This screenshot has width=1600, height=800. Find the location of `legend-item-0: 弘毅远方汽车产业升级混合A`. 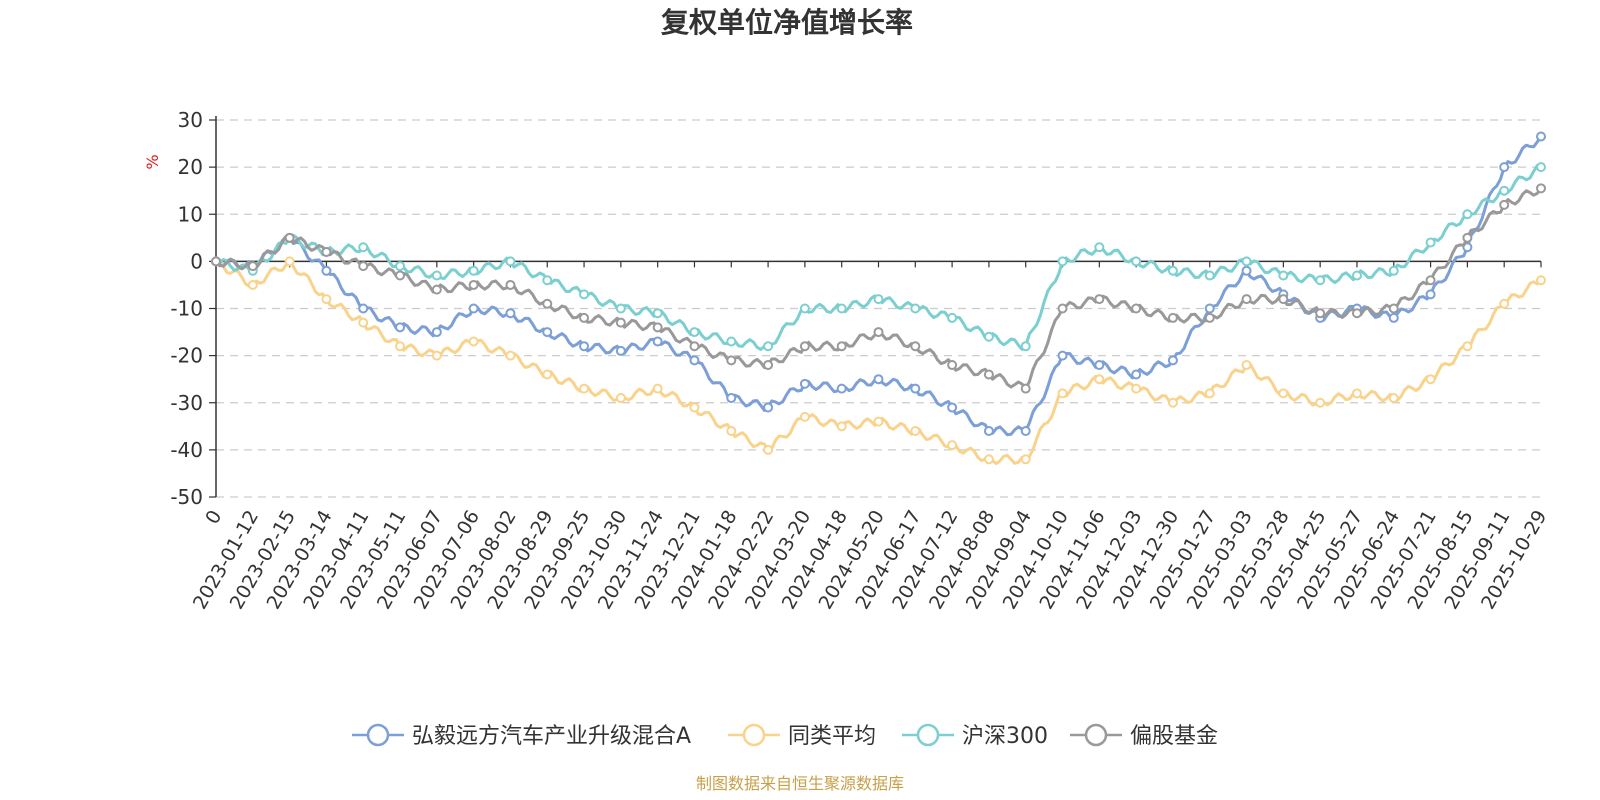

legend-item-0: 弘毅远方汽车产业升级混合A is located at coordinates (521, 736).